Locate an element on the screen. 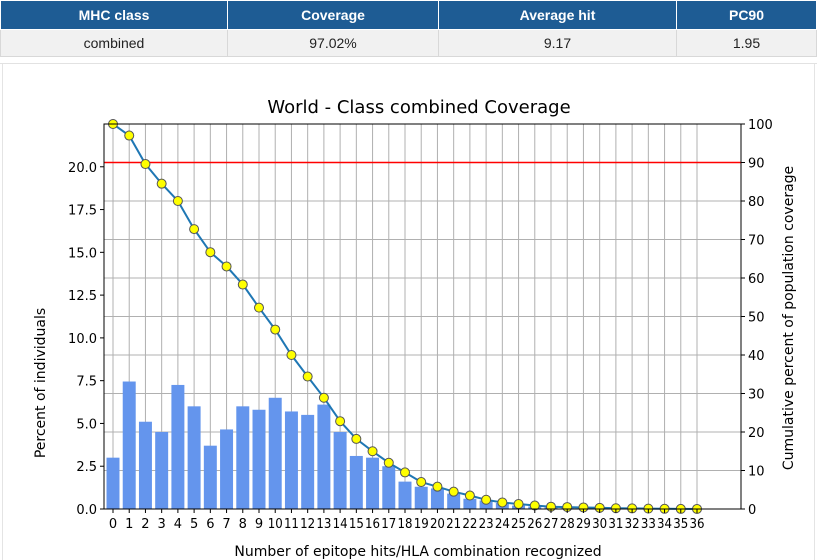 Image resolution: width=817 pixels, height=560 pixels. x-tick-label: 32 is located at coordinates (632, 524).